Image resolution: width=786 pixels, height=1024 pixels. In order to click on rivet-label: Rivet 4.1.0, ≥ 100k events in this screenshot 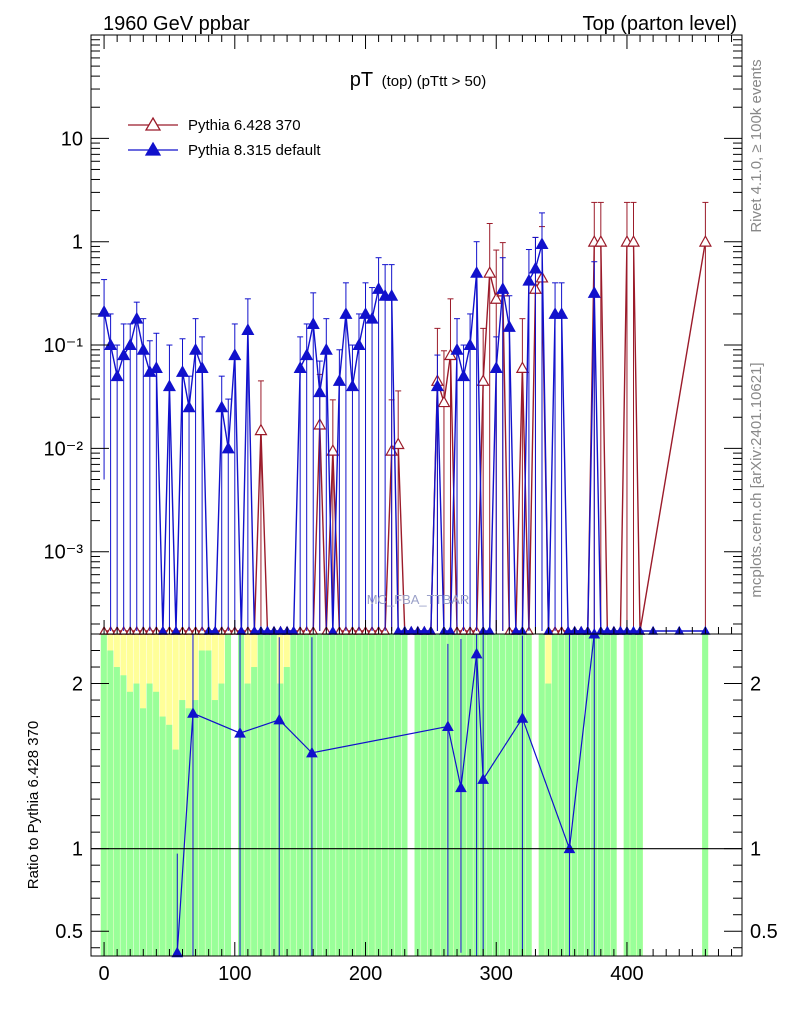, I will do `click(756, 145)`.